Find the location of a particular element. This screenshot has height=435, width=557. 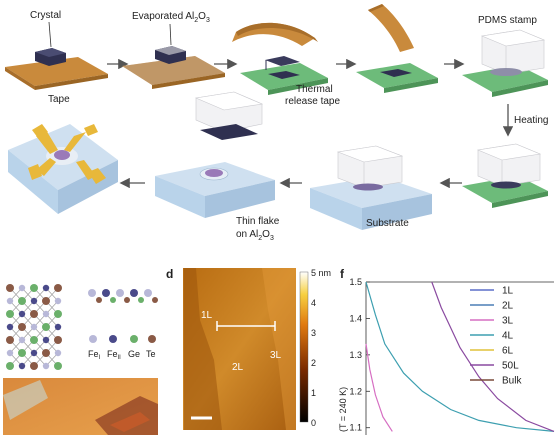

y-tick-label: 1.4 is located at coordinates (355, 318).